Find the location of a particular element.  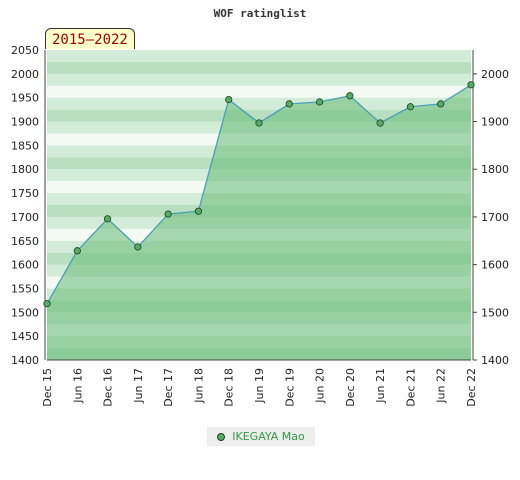

left-tick-label: 1950 is located at coordinates (25, 98).